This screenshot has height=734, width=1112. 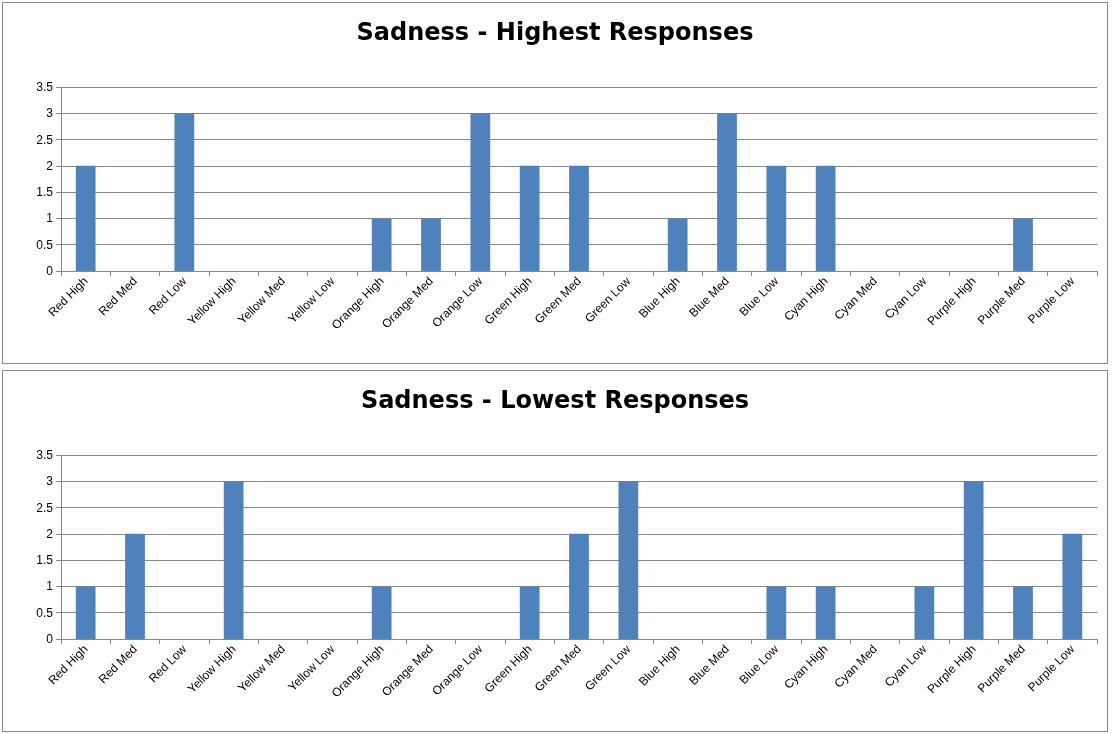 I want to click on chart-title: Sadness - Highest Responses, so click(x=555, y=32).